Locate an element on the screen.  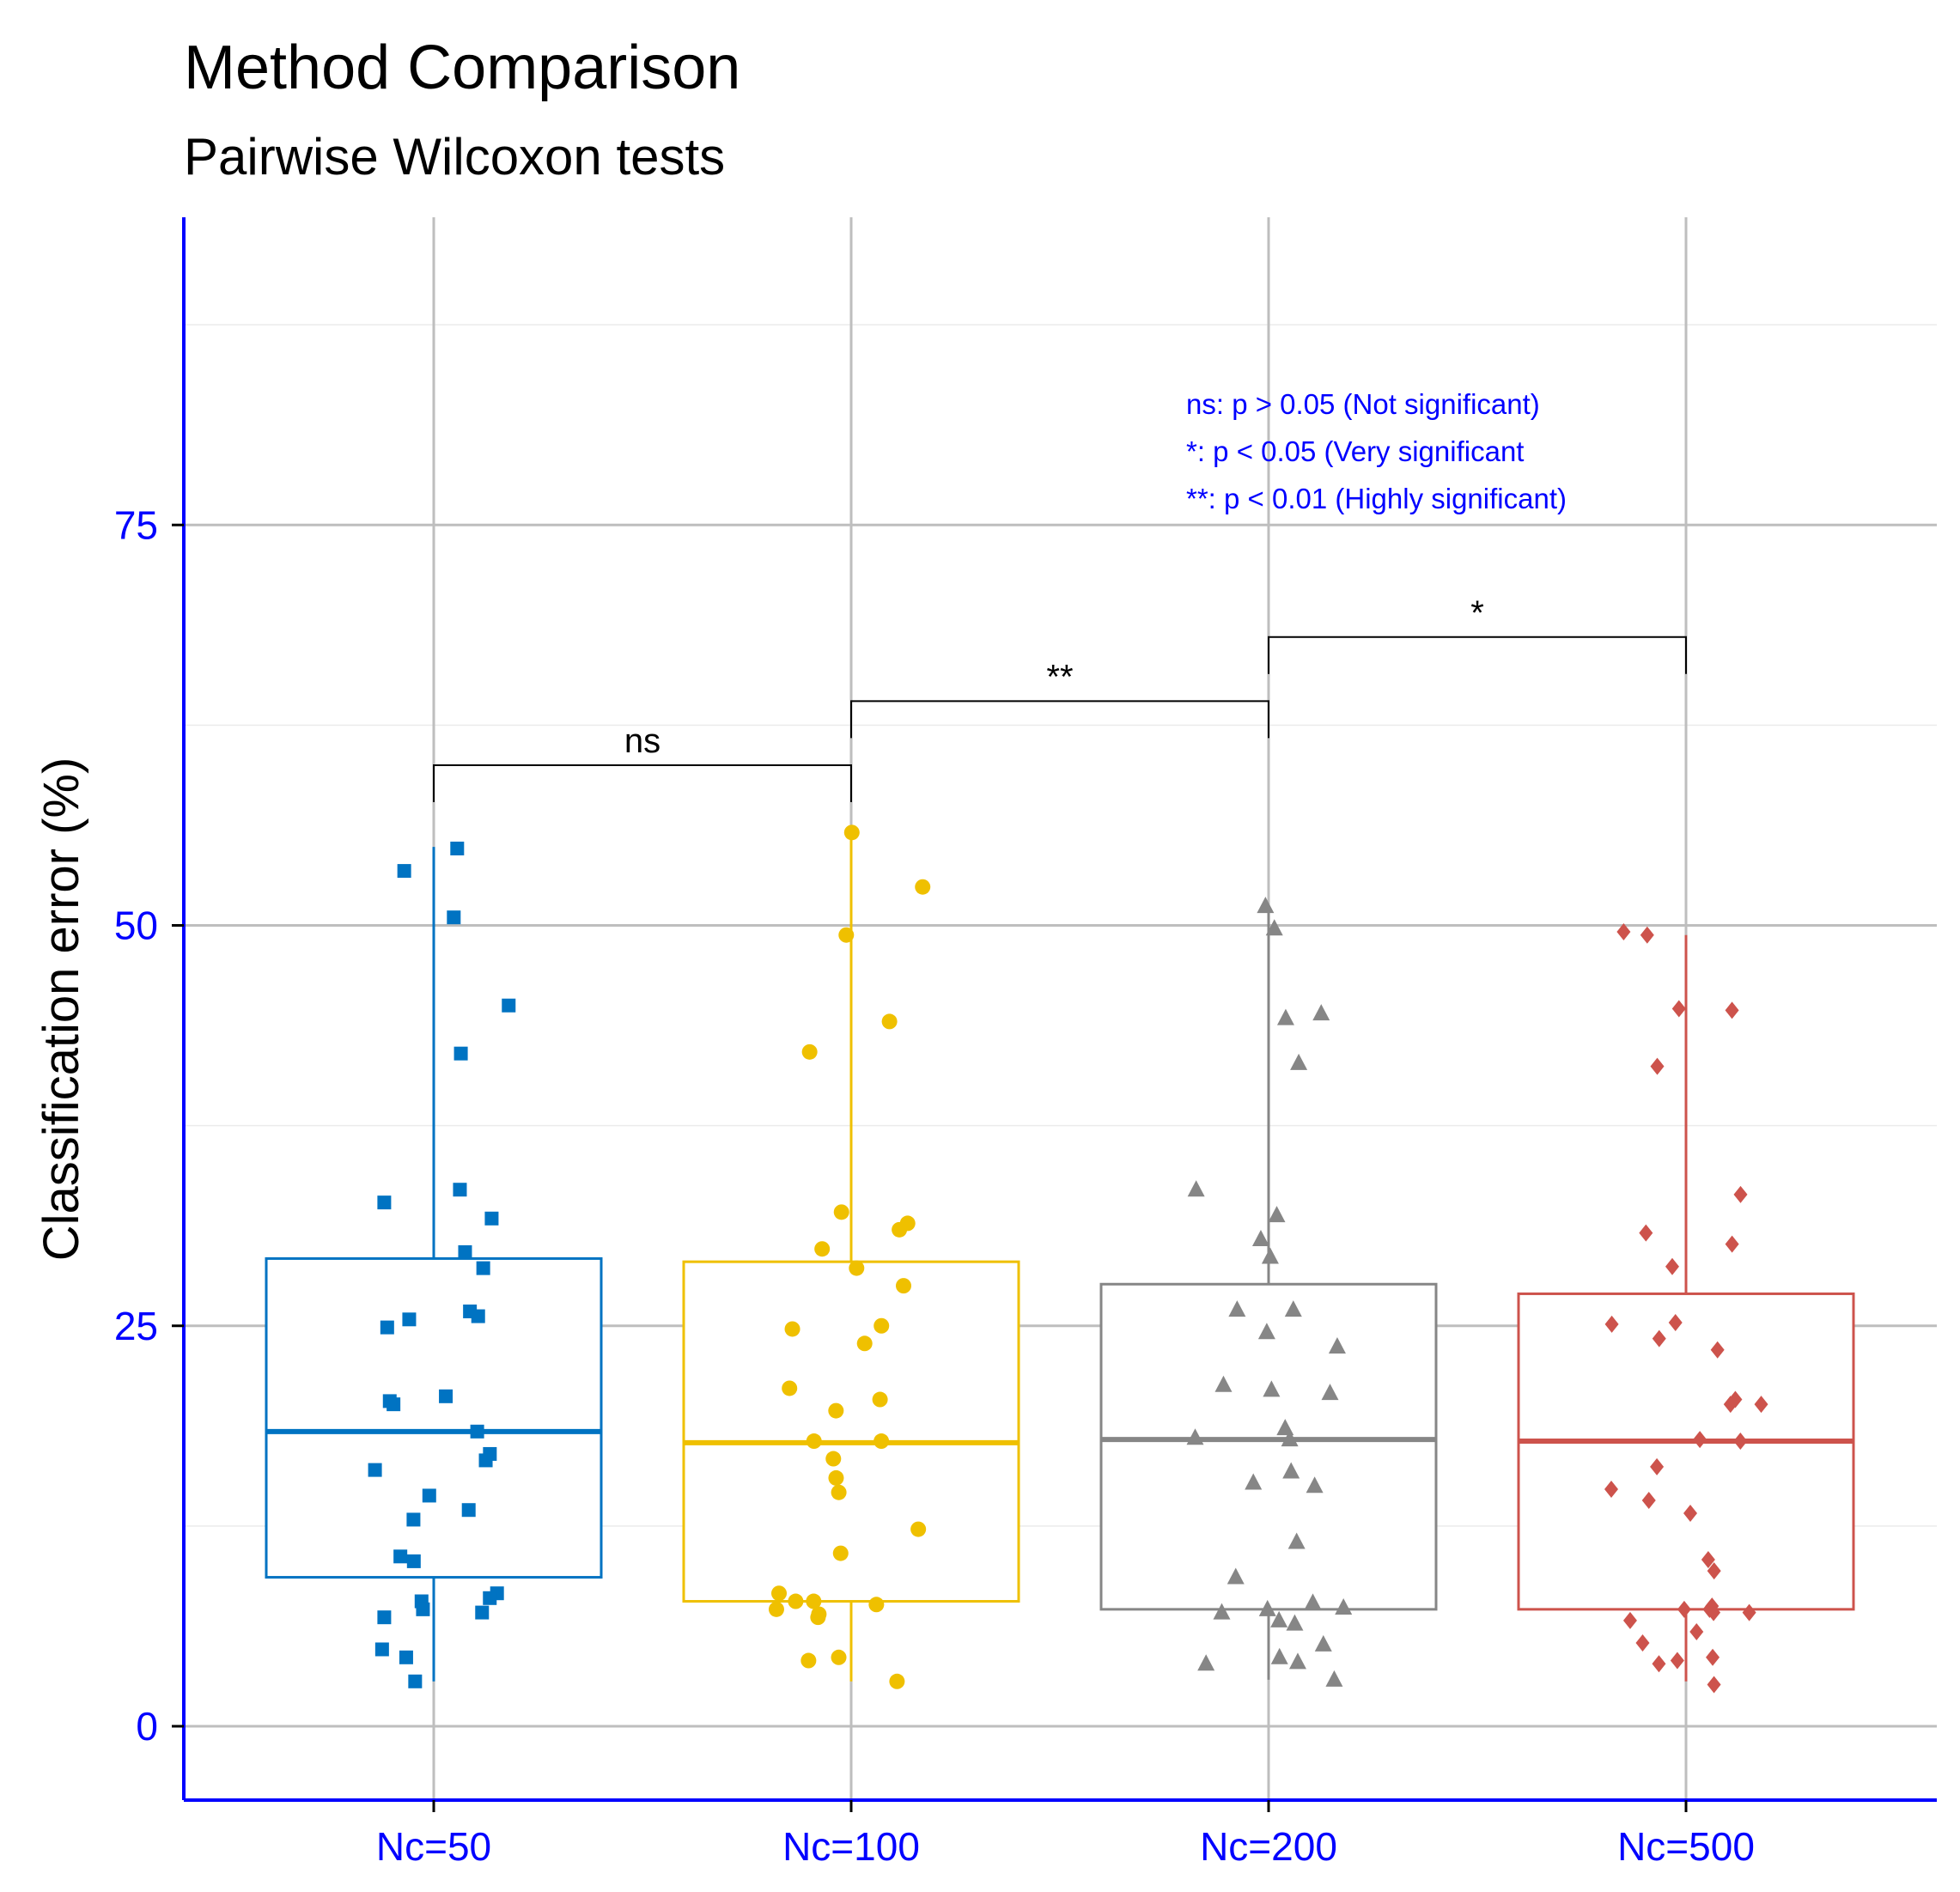
chart-subtitle: Pairwise Wilcoxon tests is located at coordinates (455, 157).